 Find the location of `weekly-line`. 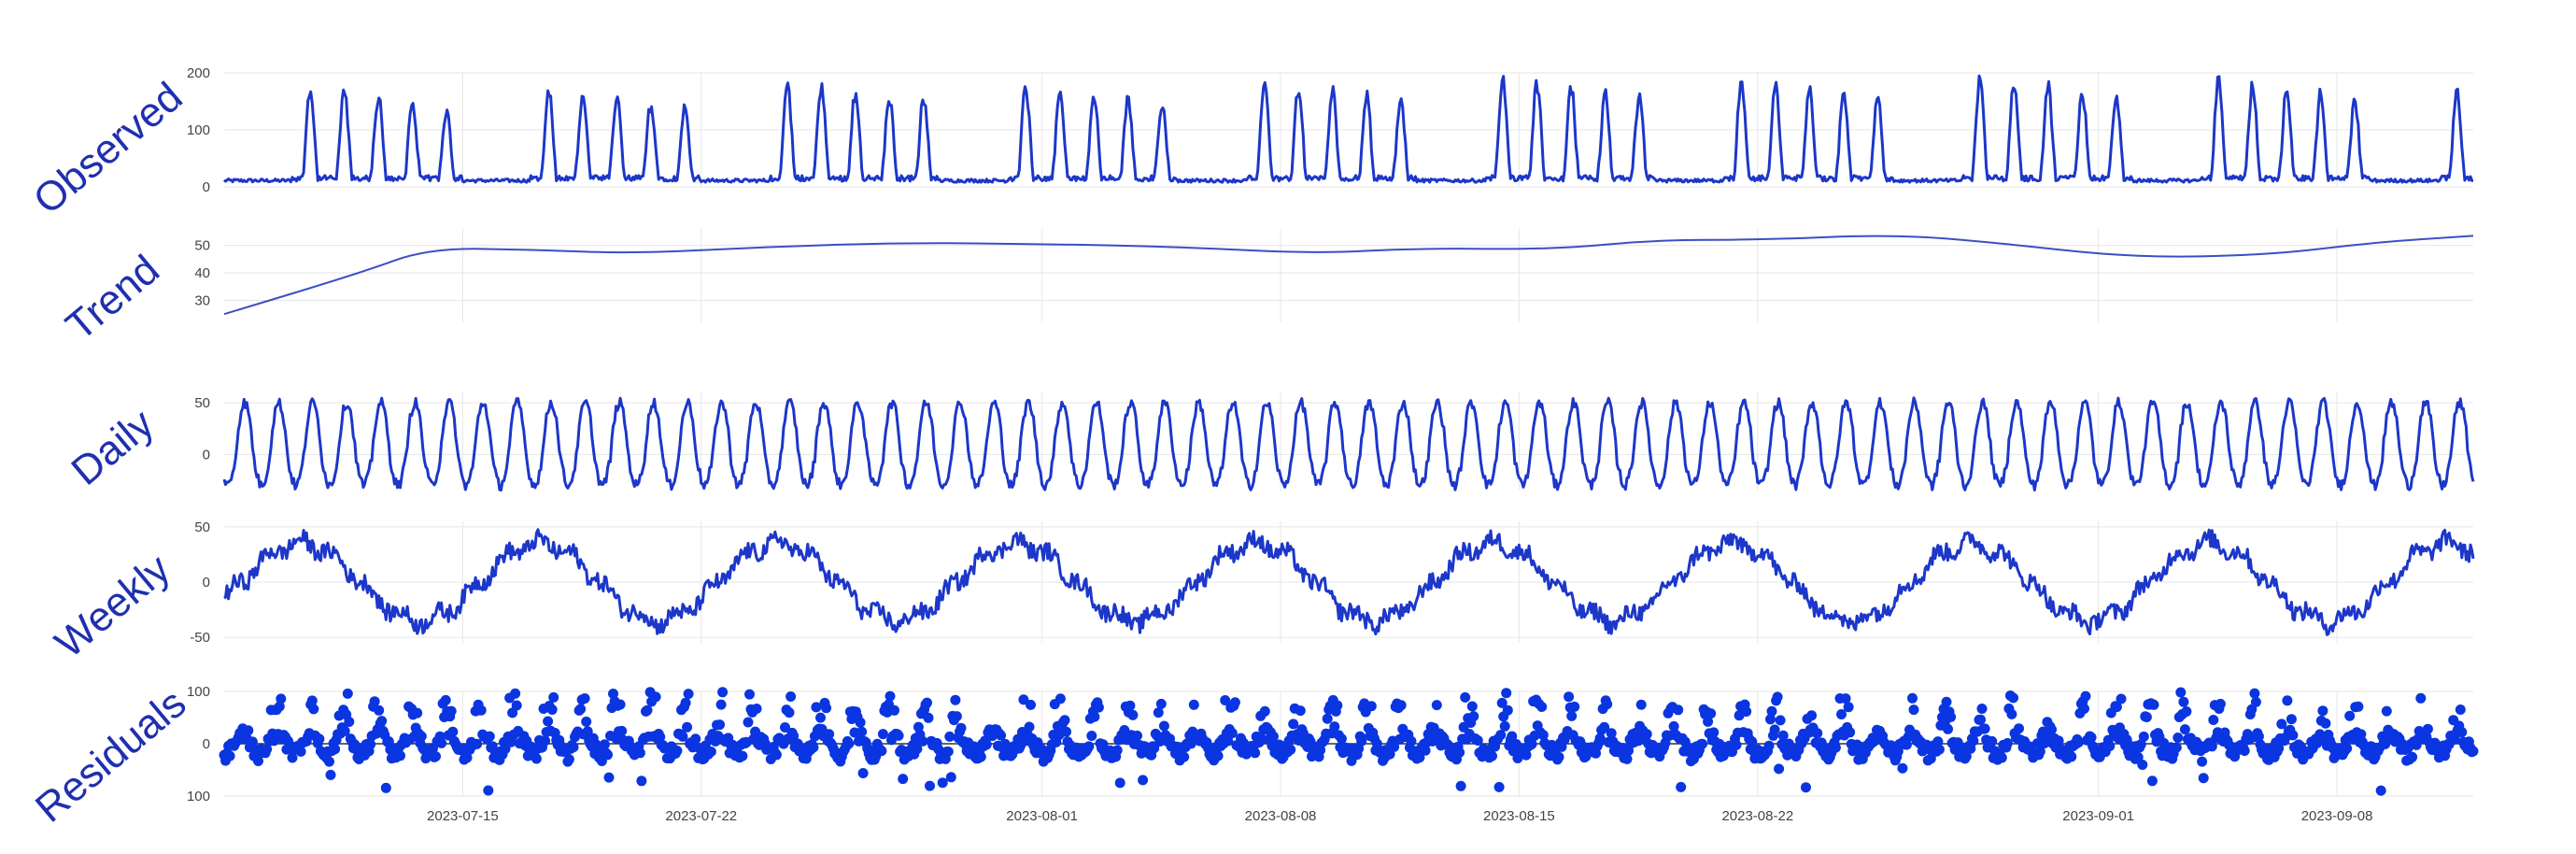

weekly-line is located at coordinates (1349, 582).